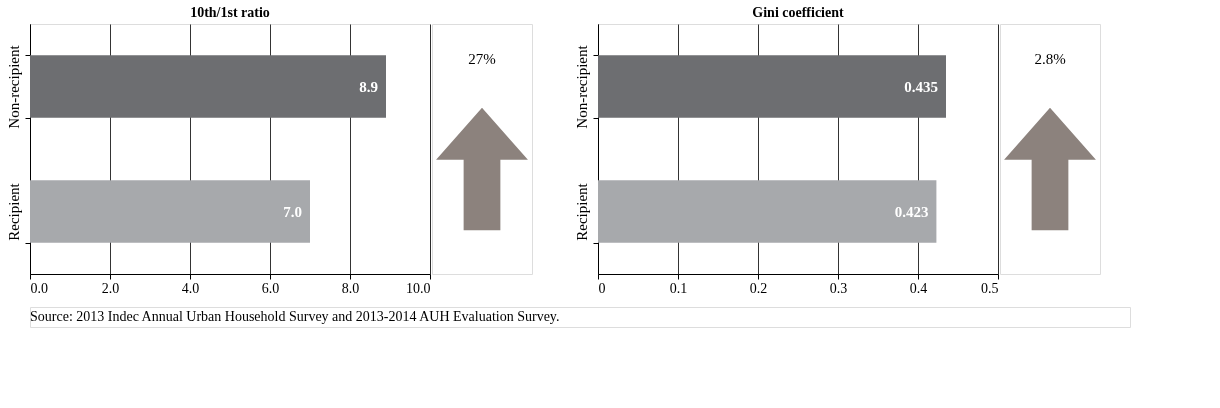 This screenshot has width=1220, height=408. I want to click on x-tick-label: 4.0, so click(190, 288).